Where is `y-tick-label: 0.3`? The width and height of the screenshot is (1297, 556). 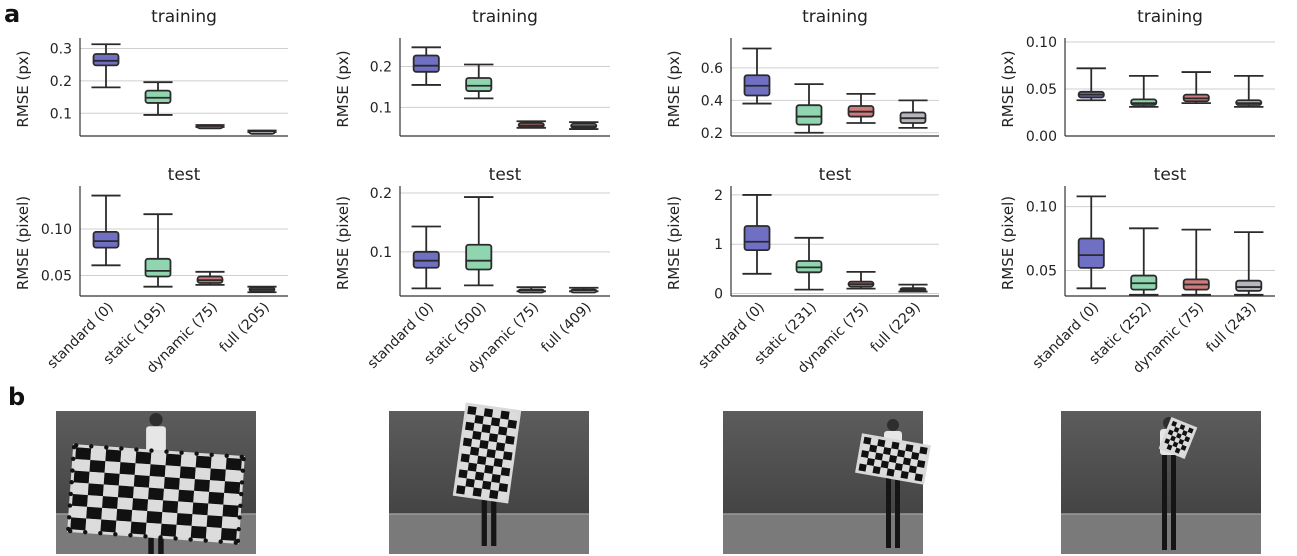
y-tick-label: 0.3 is located at coordinates (61, 49).